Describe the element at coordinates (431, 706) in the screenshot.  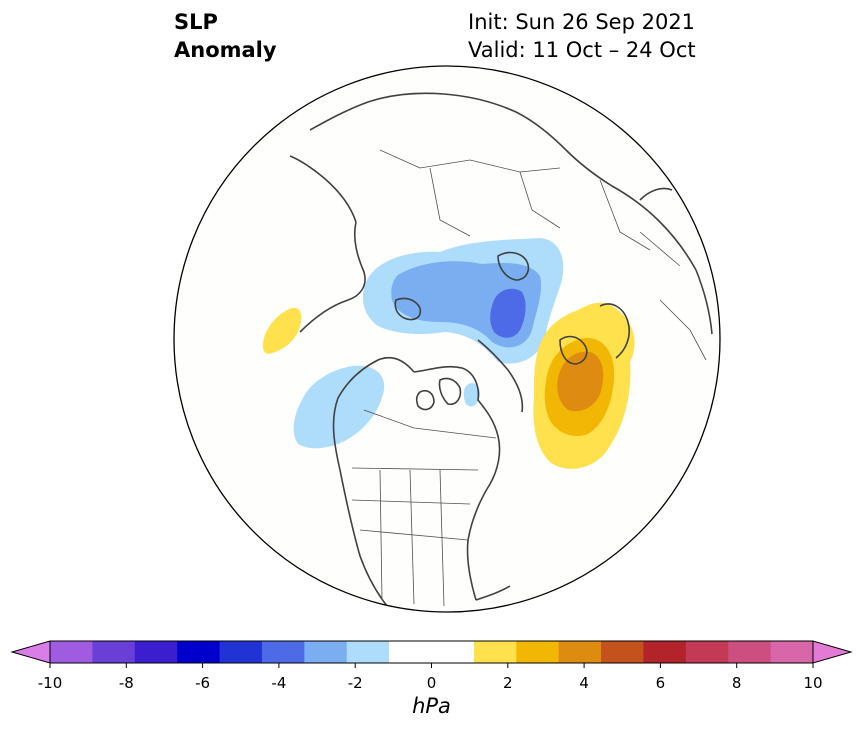
I see `colorbar-unit-label: hPa` at that location.